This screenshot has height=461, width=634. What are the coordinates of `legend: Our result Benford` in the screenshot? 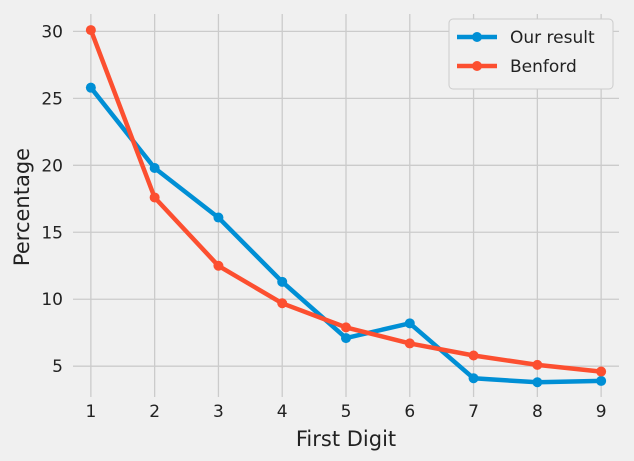 It's located at (531, 54).